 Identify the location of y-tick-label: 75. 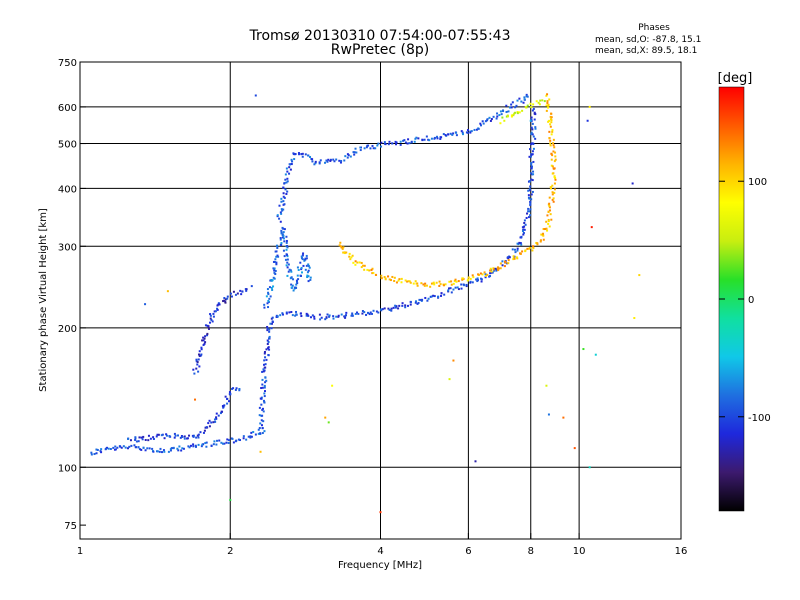
(70, 526).